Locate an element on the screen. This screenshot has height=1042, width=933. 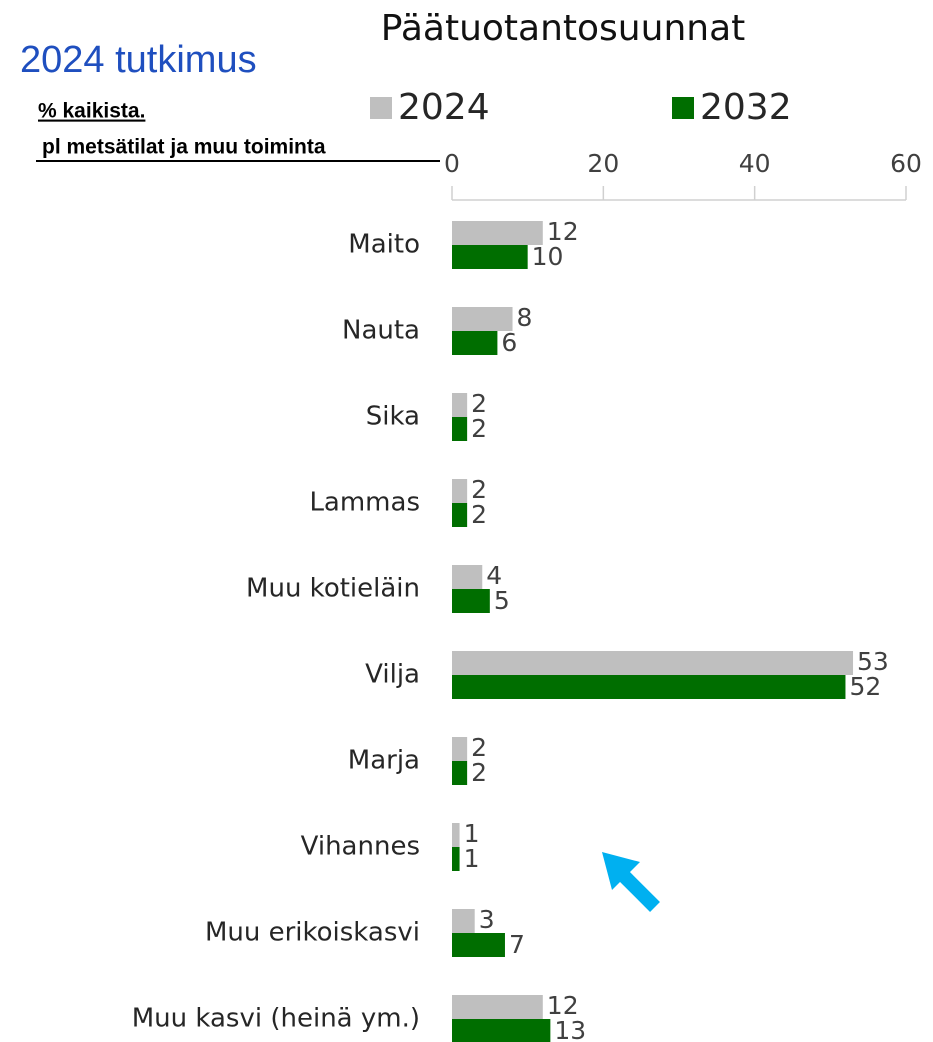
data-label: 10 is located at coordinates (548, 256).